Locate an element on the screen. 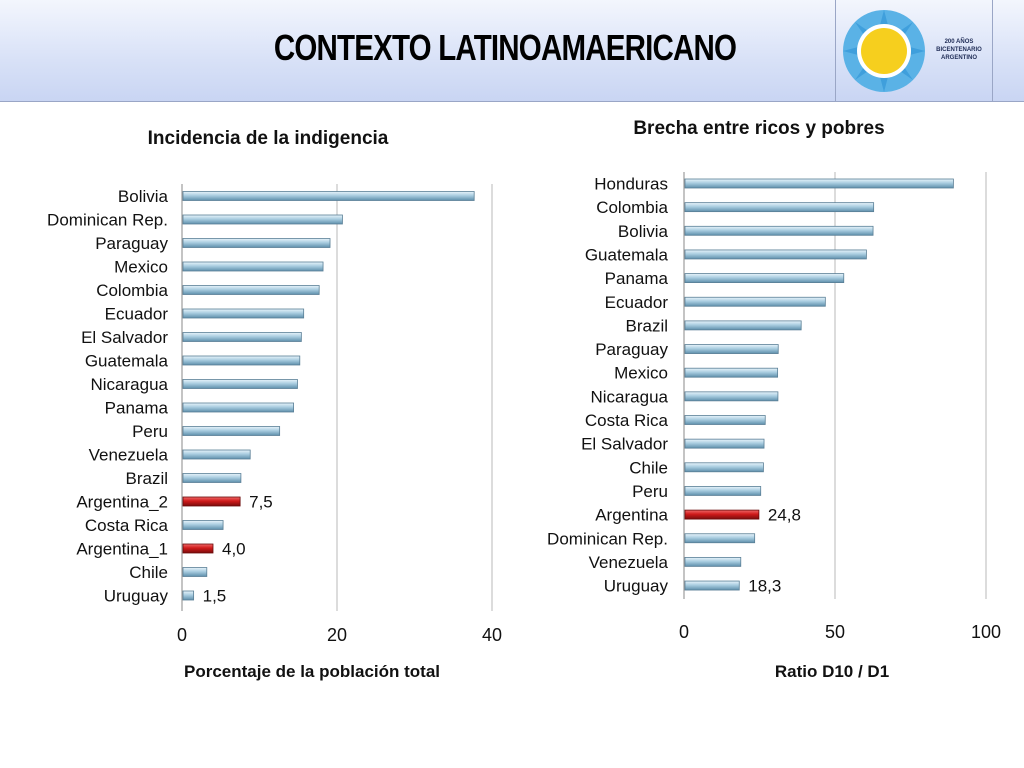 The height and width of the screenshot is (768, 1024). indigencia-category-label: Panama is located at coordinates (137, 408).